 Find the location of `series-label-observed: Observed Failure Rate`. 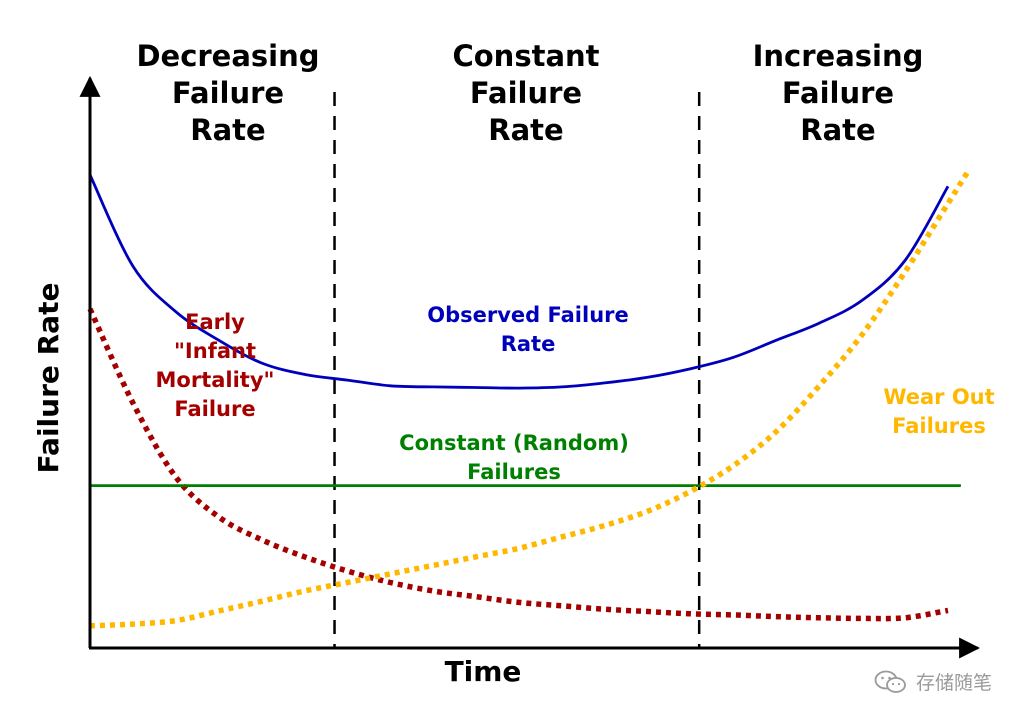

series-label-observed: Observed Failure Rate is located at coordinates (528, 329).